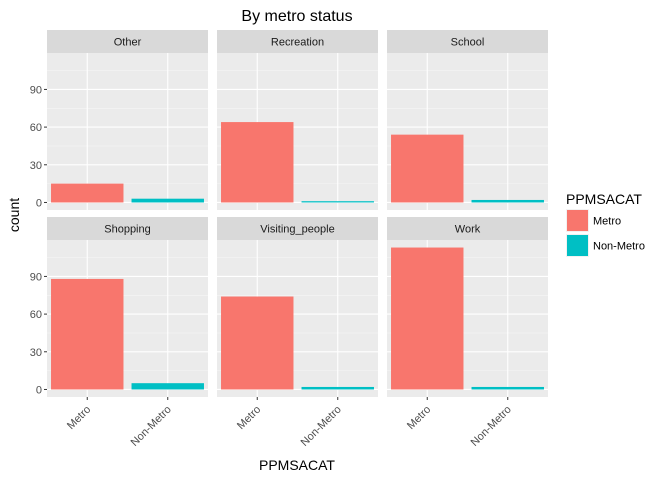  I want to click on bar-recreation-non-metro, so click(337, 202).